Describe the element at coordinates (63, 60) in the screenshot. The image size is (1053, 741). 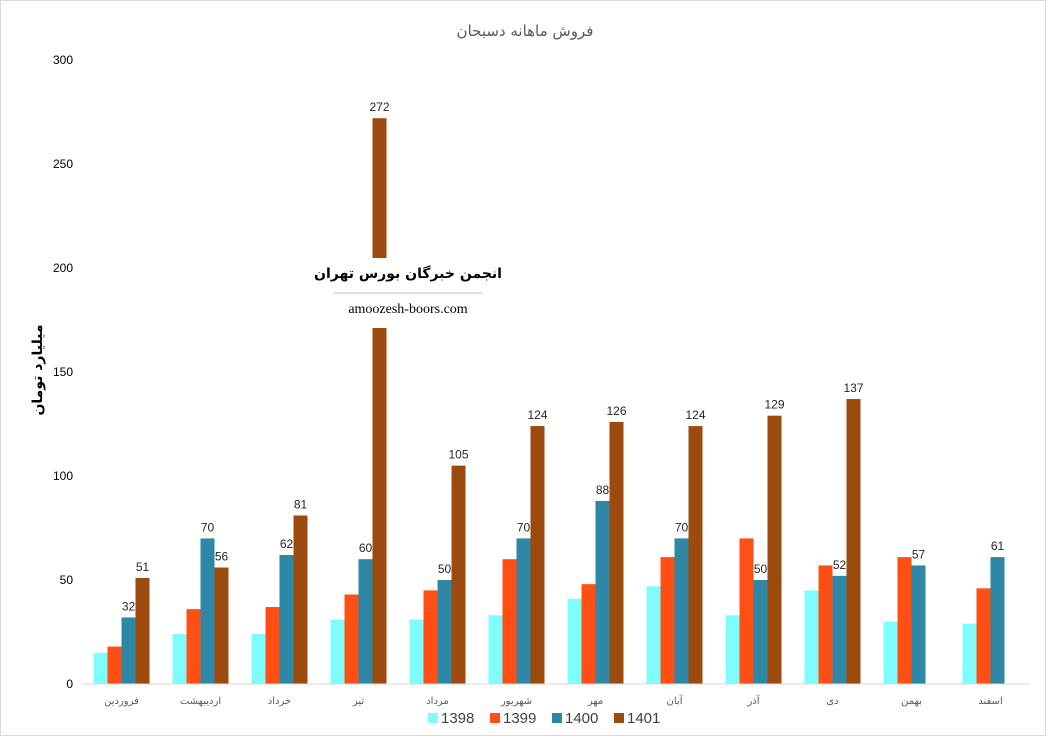
I see `y-tick-label: 300` at that location.